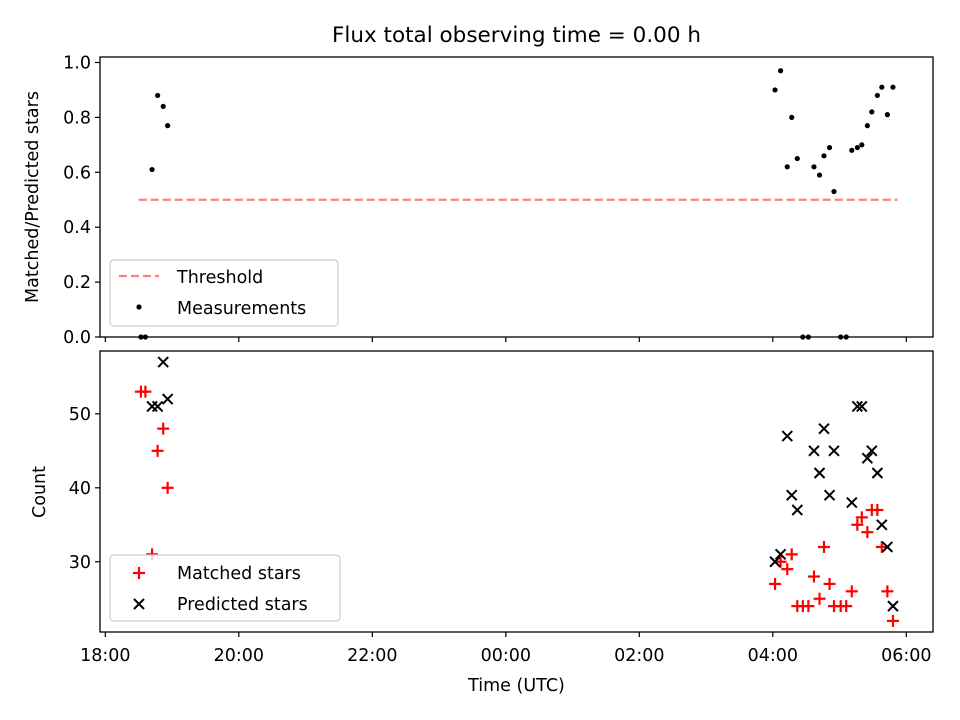 Image resolution: width=960 pixels, height=720 pixels. What do you see at coordinates (225, 588) in the screenshot?
I see `count-legend: Matched stars Predicted stars` at bounding box center [225, 588].